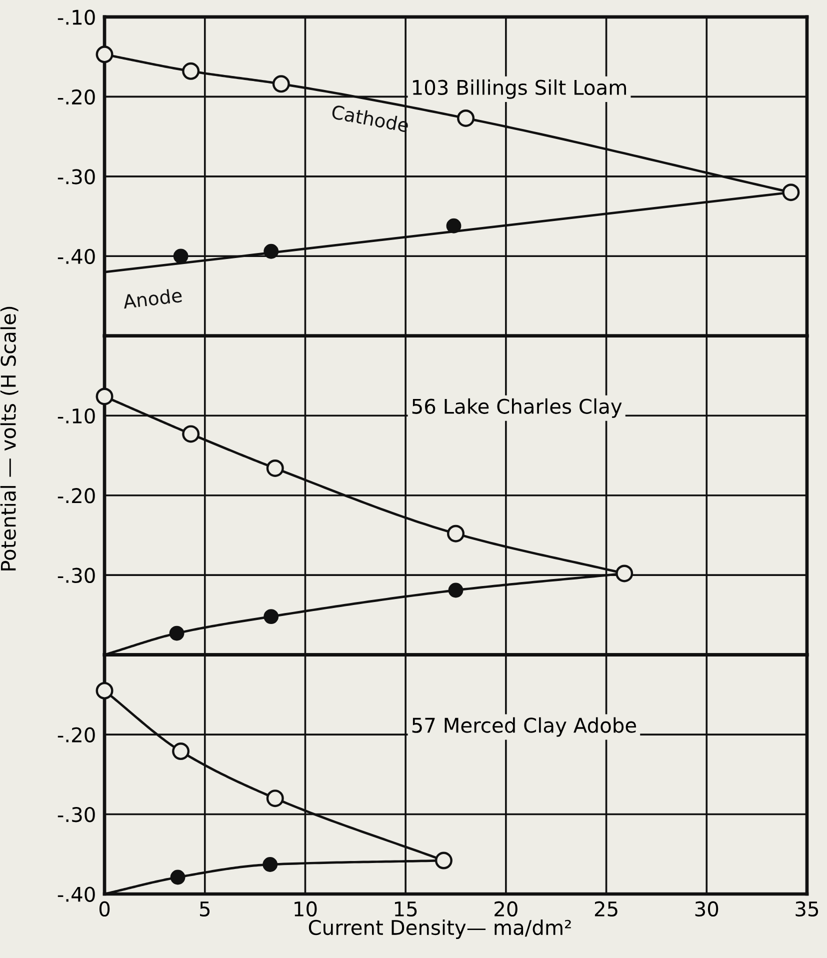 Image resolution: width=827 pixels, height=958 pixels. What do you see at coordinates (405, 909) in the screenshot?
I see `x-tick-label: 15` at bounding box center [405, 909].